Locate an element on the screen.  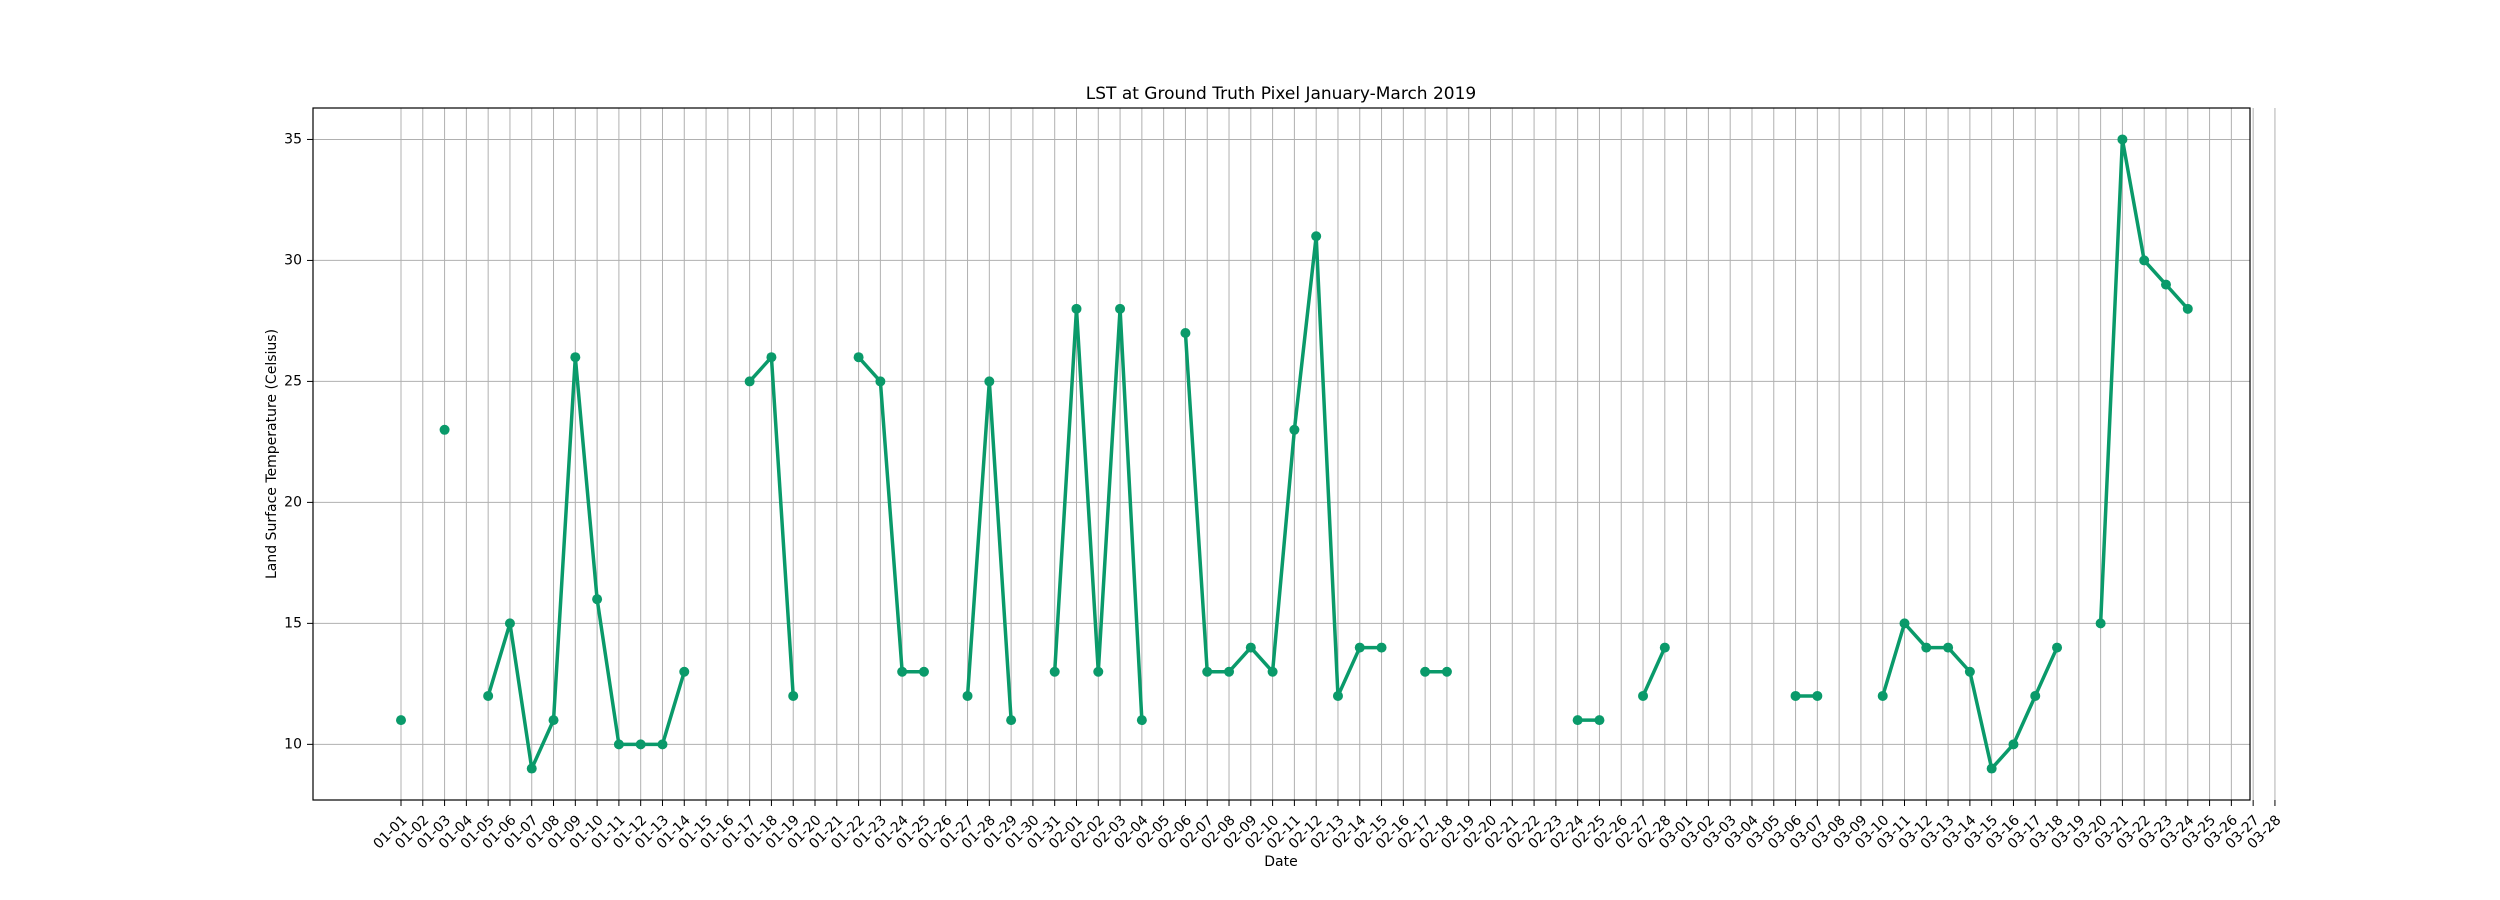
y-tick-label: 15 is located at coordinates (293, 623).